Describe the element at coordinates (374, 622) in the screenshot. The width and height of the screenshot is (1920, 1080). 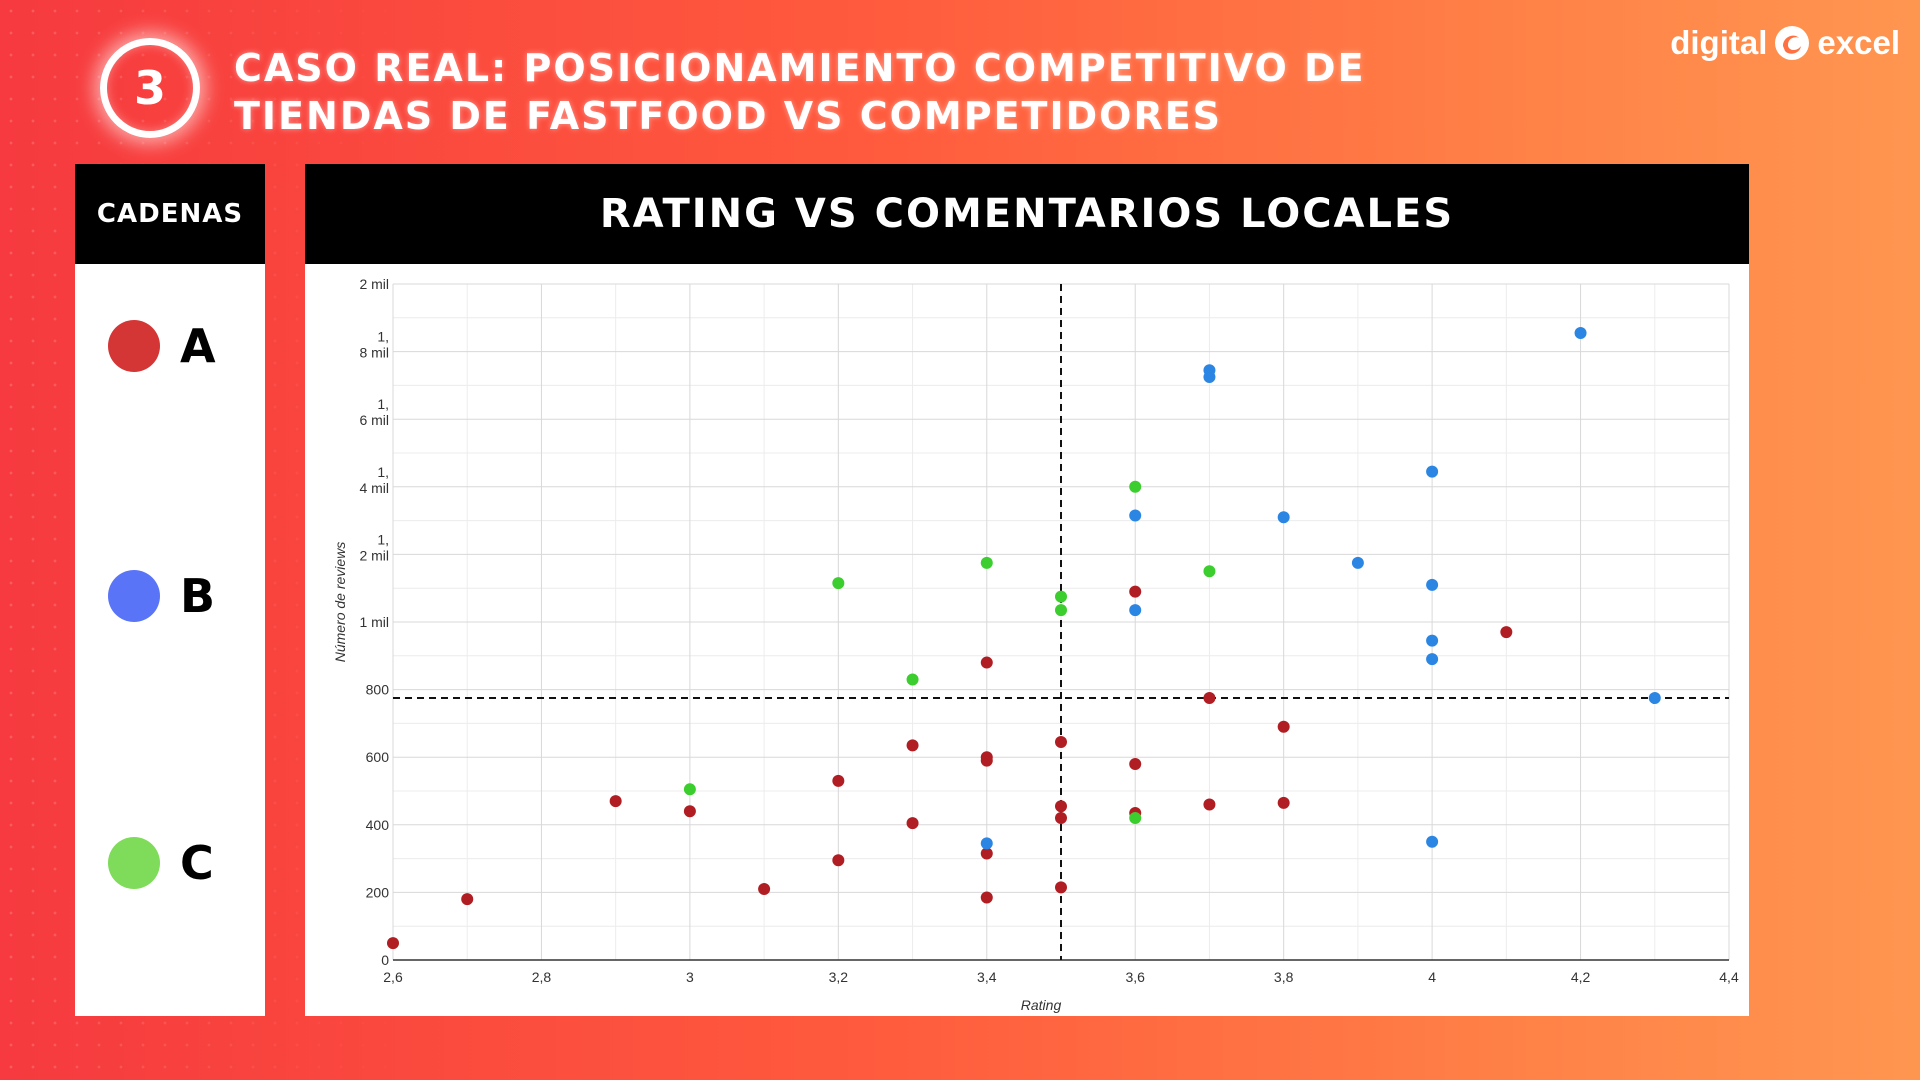
I see `y-tick-label: 1 mil` at that location.